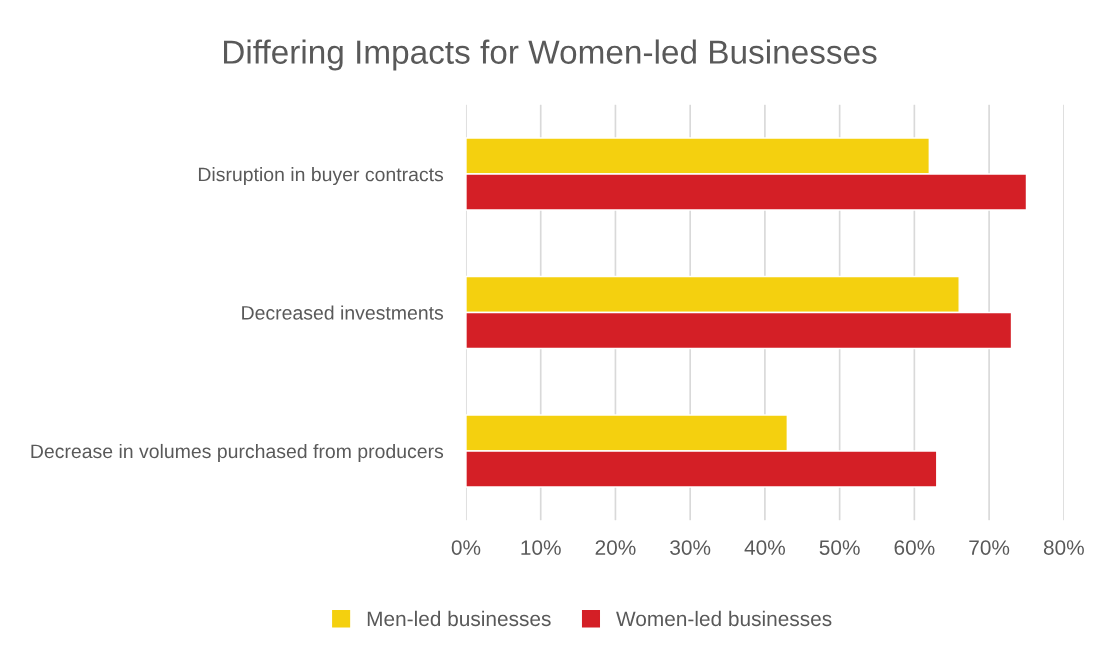 This screenshot has height=647, width=1099. I want to click on x-tick-label: 50%, so click(839, 547).